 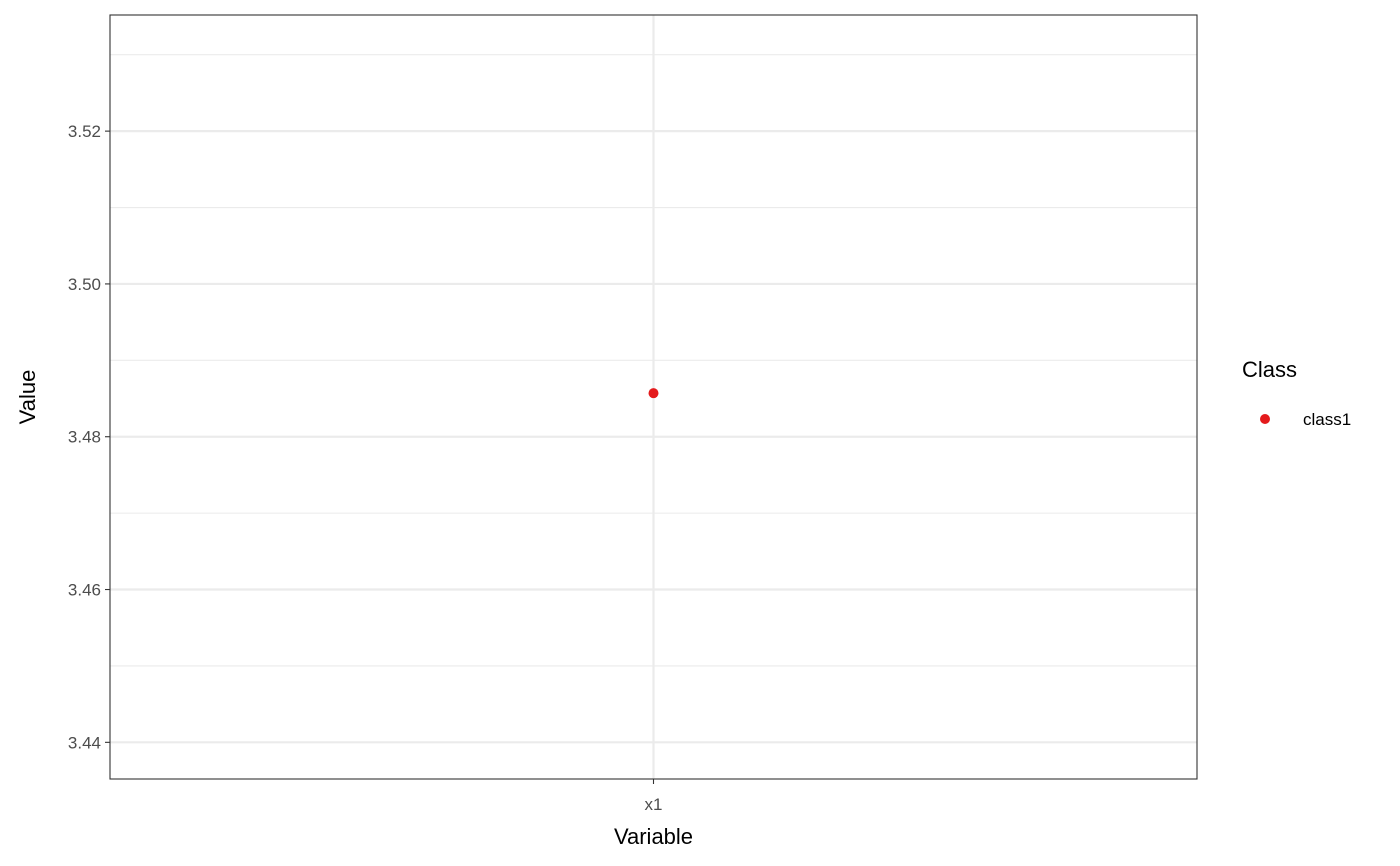 I want to click on legend-key-class1, so click(x=1265, y=419).